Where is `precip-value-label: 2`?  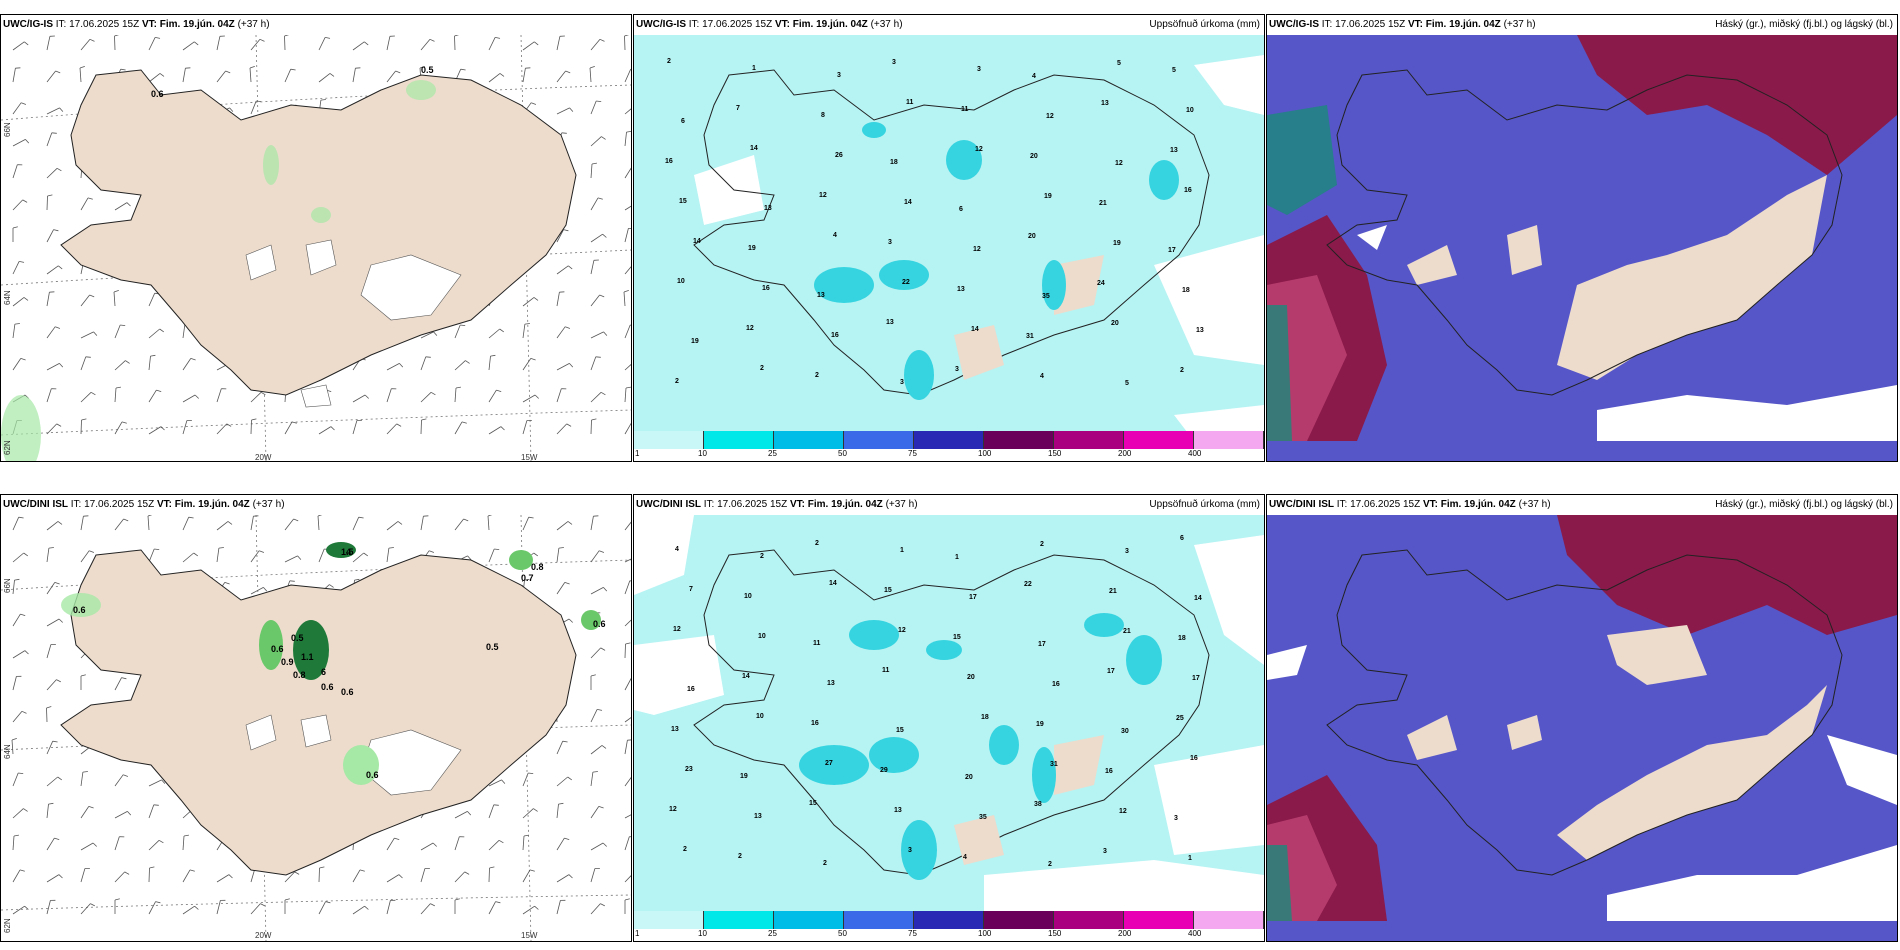
precip-value-label: 2 is located at coordinates (1182, 370).